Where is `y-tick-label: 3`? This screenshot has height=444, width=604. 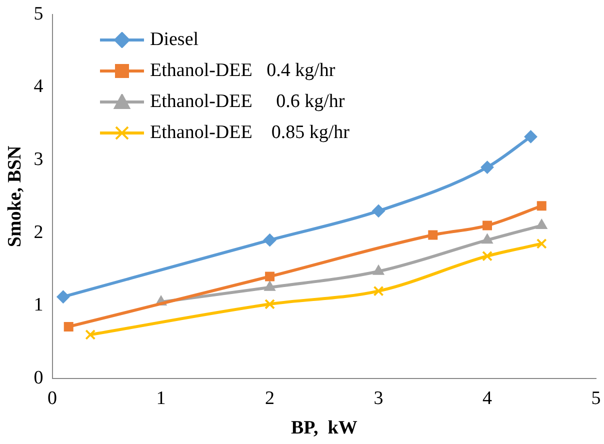
y-tick-label: 3 is located at coordinates (39, 159).